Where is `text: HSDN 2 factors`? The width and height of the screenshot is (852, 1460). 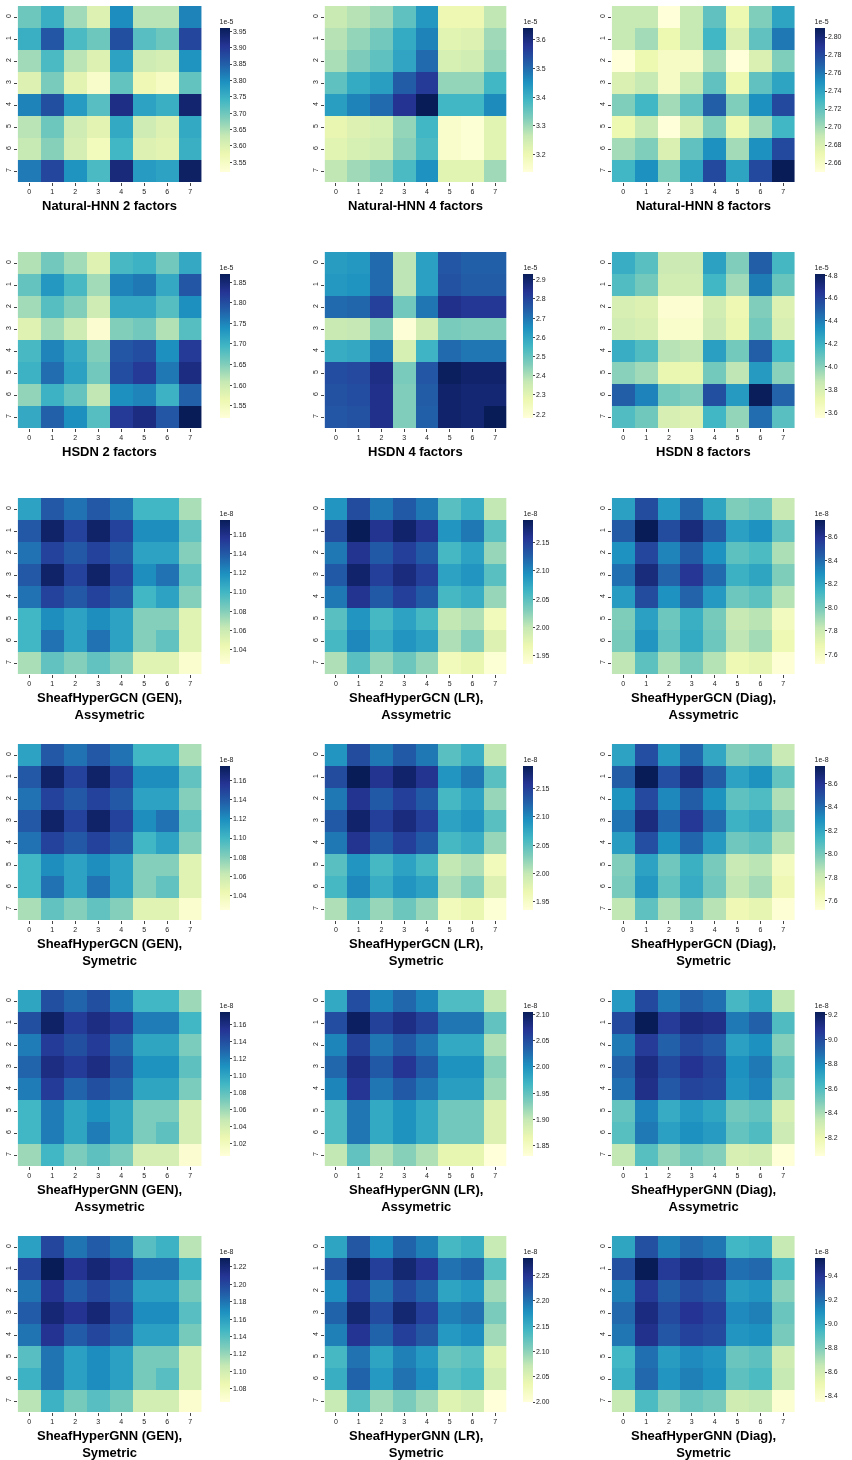
text: HSDN 2 factors is located at coordinates (109, 451).